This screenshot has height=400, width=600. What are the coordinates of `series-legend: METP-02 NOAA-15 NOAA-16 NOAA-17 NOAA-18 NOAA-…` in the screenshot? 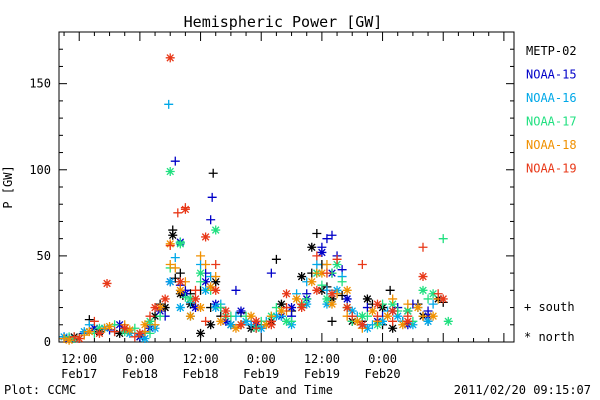 It's located at (551, 110).